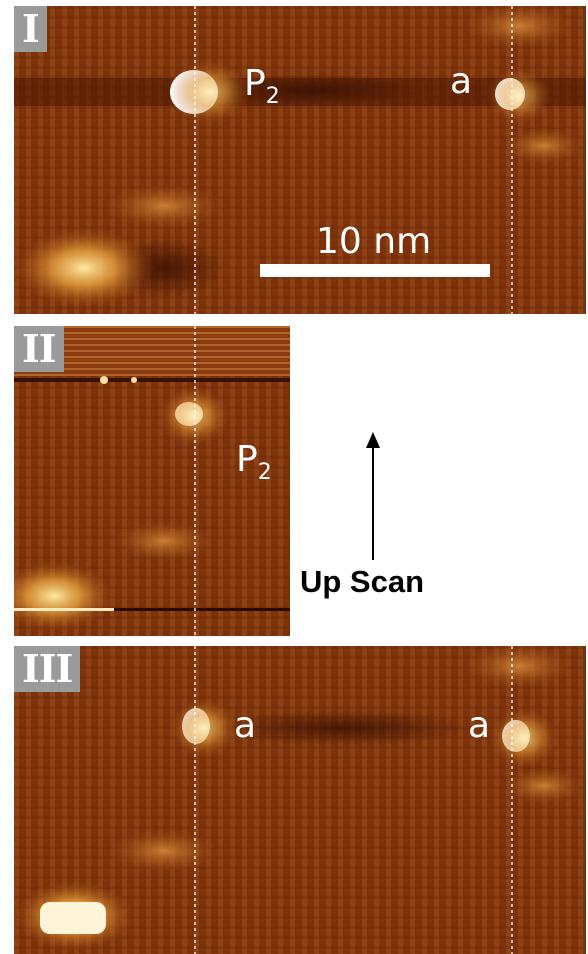 This screenshot has height=954, width=588. I want to click on panel-label-1: I, so click(30, 29).